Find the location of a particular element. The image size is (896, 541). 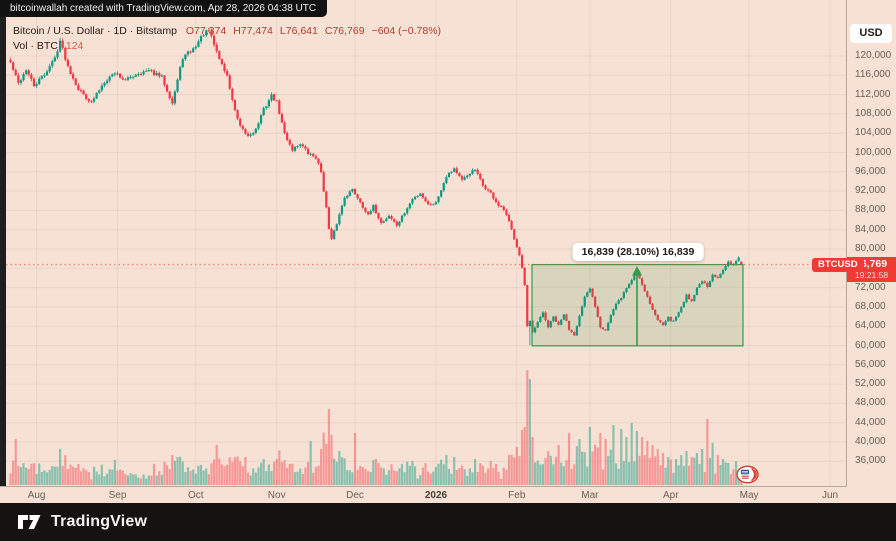

scale-corner is located at coordinates (871, 495).